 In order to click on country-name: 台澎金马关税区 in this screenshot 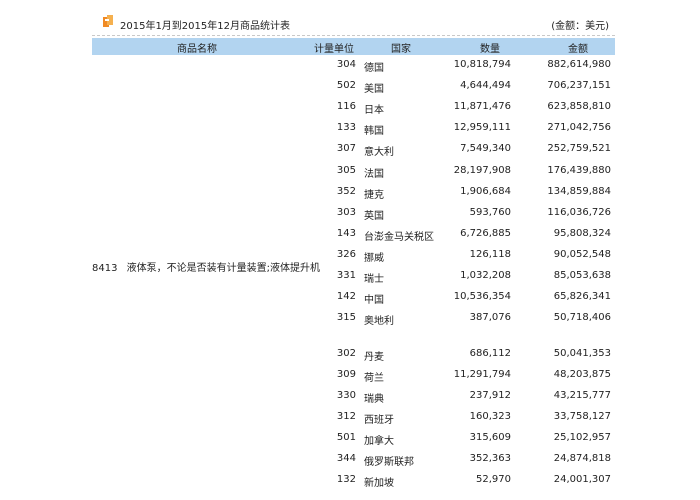, I will do `click(399, 237)`.